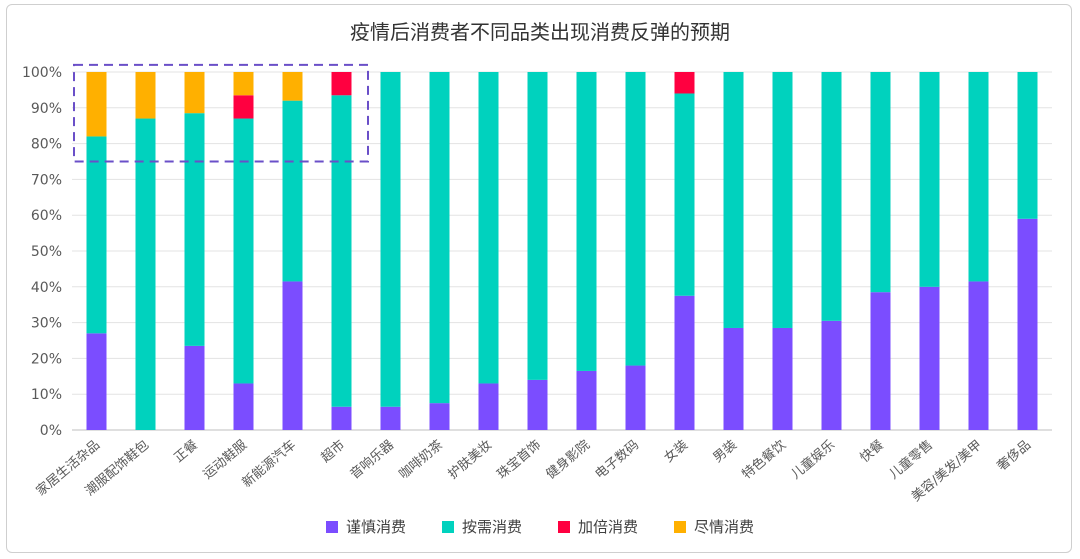 This screenshot has width=1080, height=559. Describe the element at coordinates (186, 451) in the screenshot. I see `x-category-label: 正餐` at that location.